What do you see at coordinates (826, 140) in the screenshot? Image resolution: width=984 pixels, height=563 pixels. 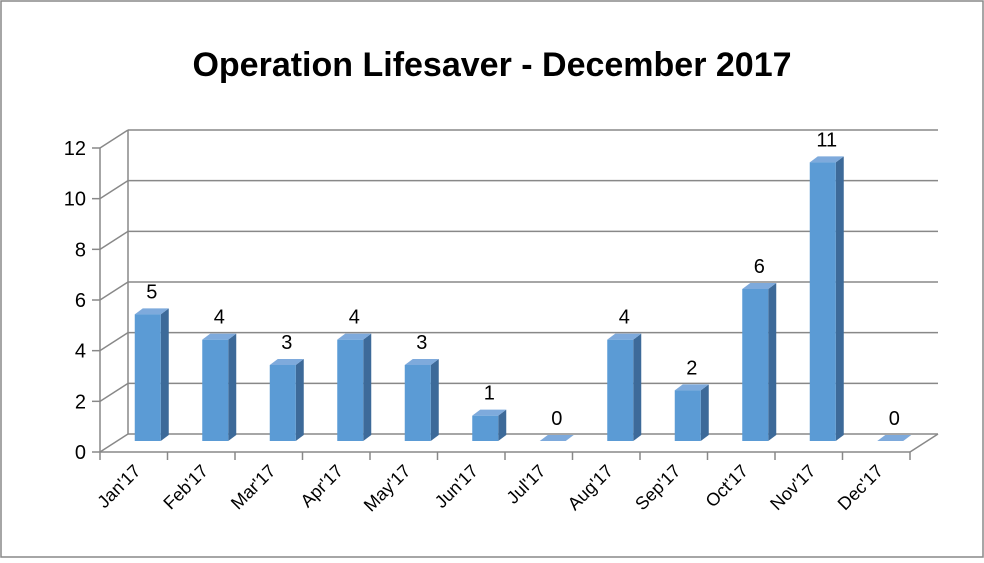 I see `data-label: 11` at bounding box center [826, 140].